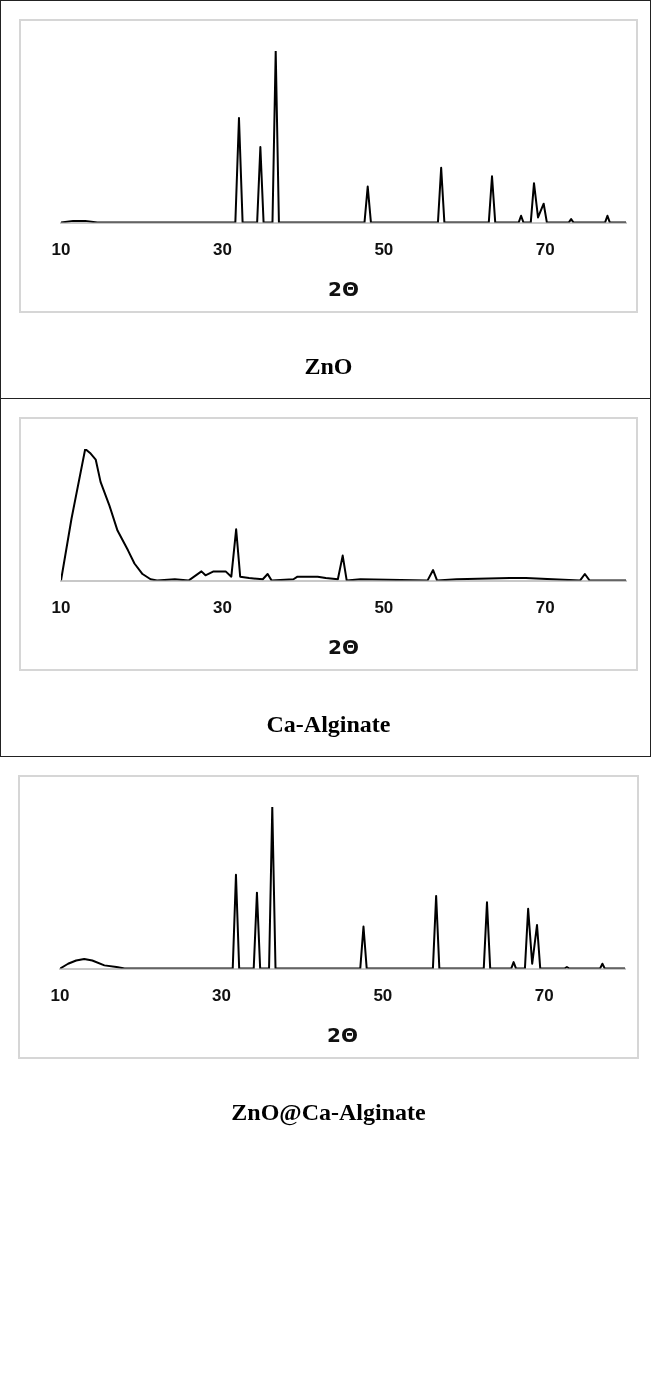 This screenshot has height=1374, width=651. What do you see at coordinates (328, 724) in the screenshot?
I see `text: Ca-Alginate` at bounding box center [328, 724].